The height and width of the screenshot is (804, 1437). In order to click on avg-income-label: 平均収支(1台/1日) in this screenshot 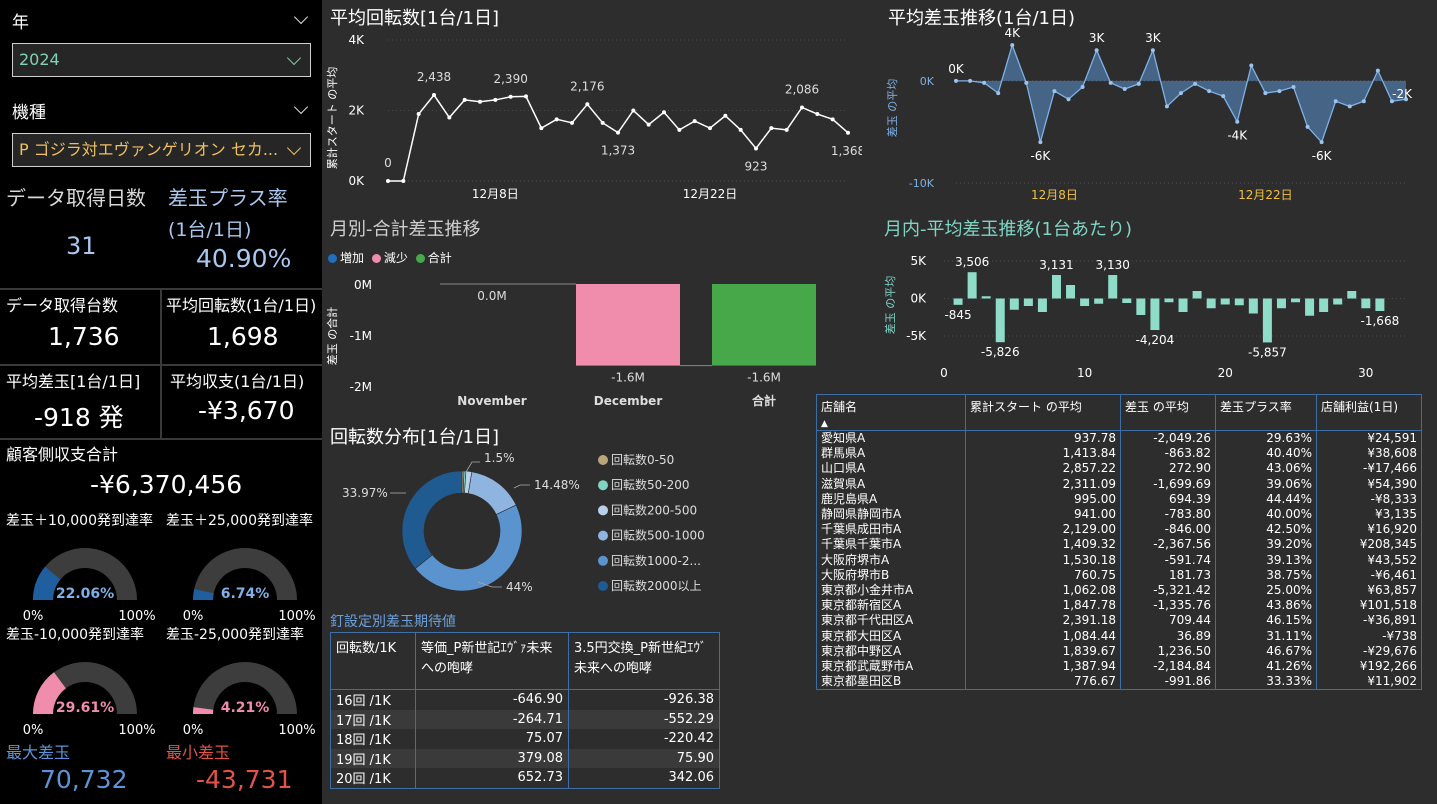, I will do `click(237, 381)`.